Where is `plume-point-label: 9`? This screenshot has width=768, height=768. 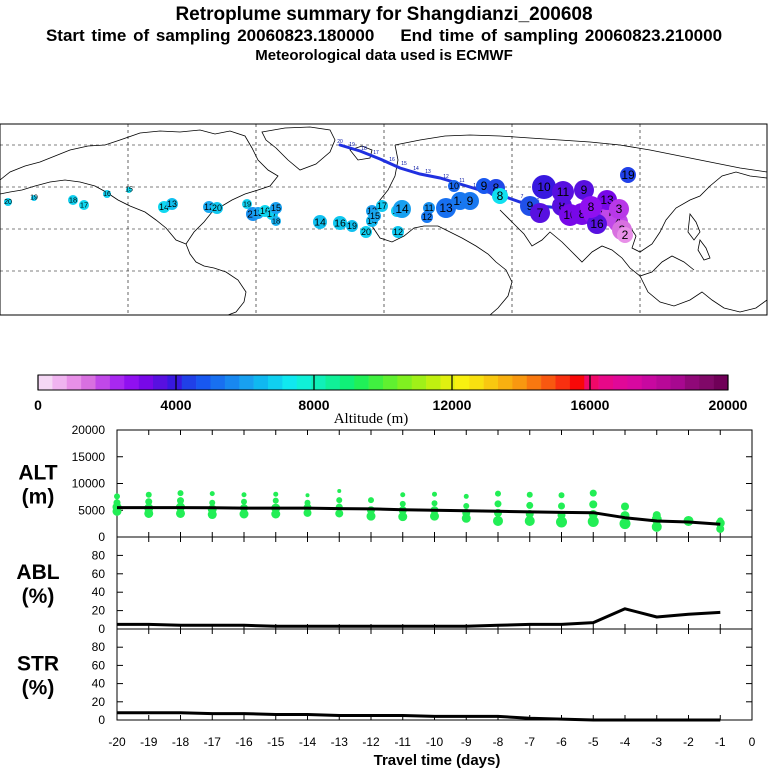 plume-point-label: 9 is located at coordinates (584, 190).